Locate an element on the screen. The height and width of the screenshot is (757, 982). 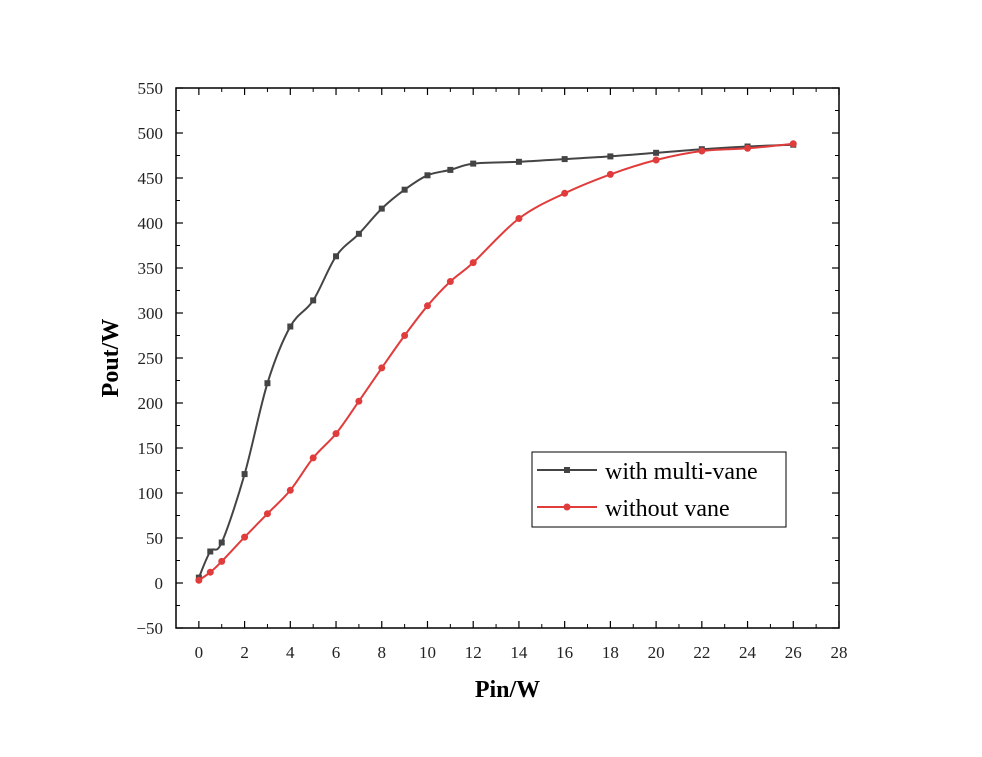
y-tick-label: 250 is located at coordinates (151, 358).